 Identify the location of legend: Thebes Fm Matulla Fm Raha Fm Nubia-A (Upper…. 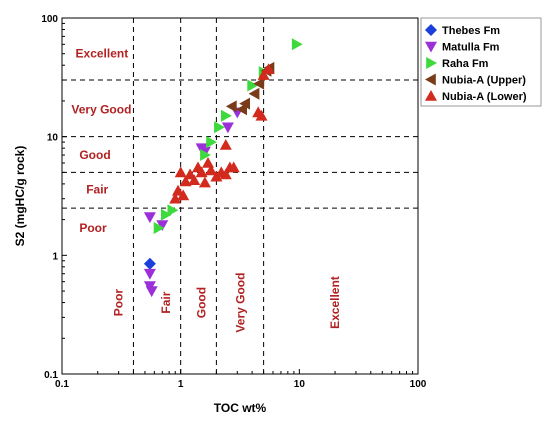
(481, 62).